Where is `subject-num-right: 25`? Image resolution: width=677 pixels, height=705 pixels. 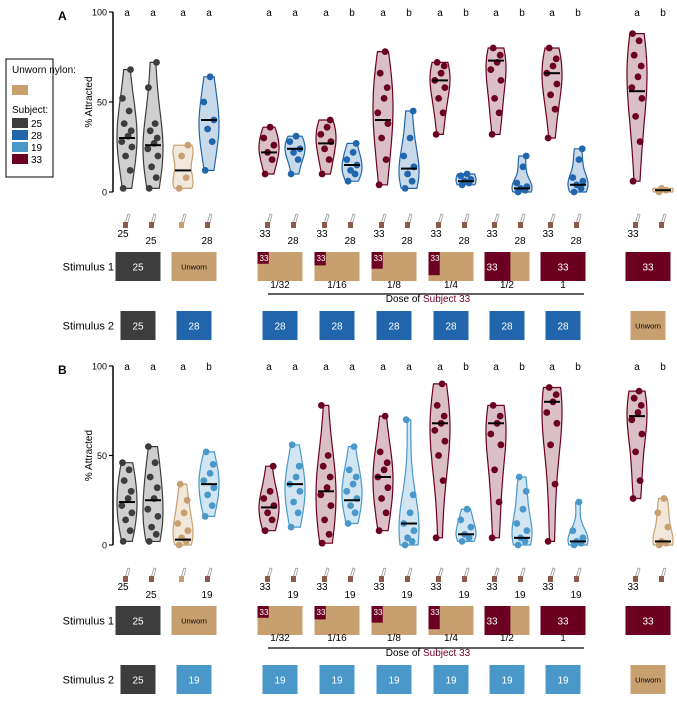
subject-num-right: 25 is located at coordinates (151, 241).